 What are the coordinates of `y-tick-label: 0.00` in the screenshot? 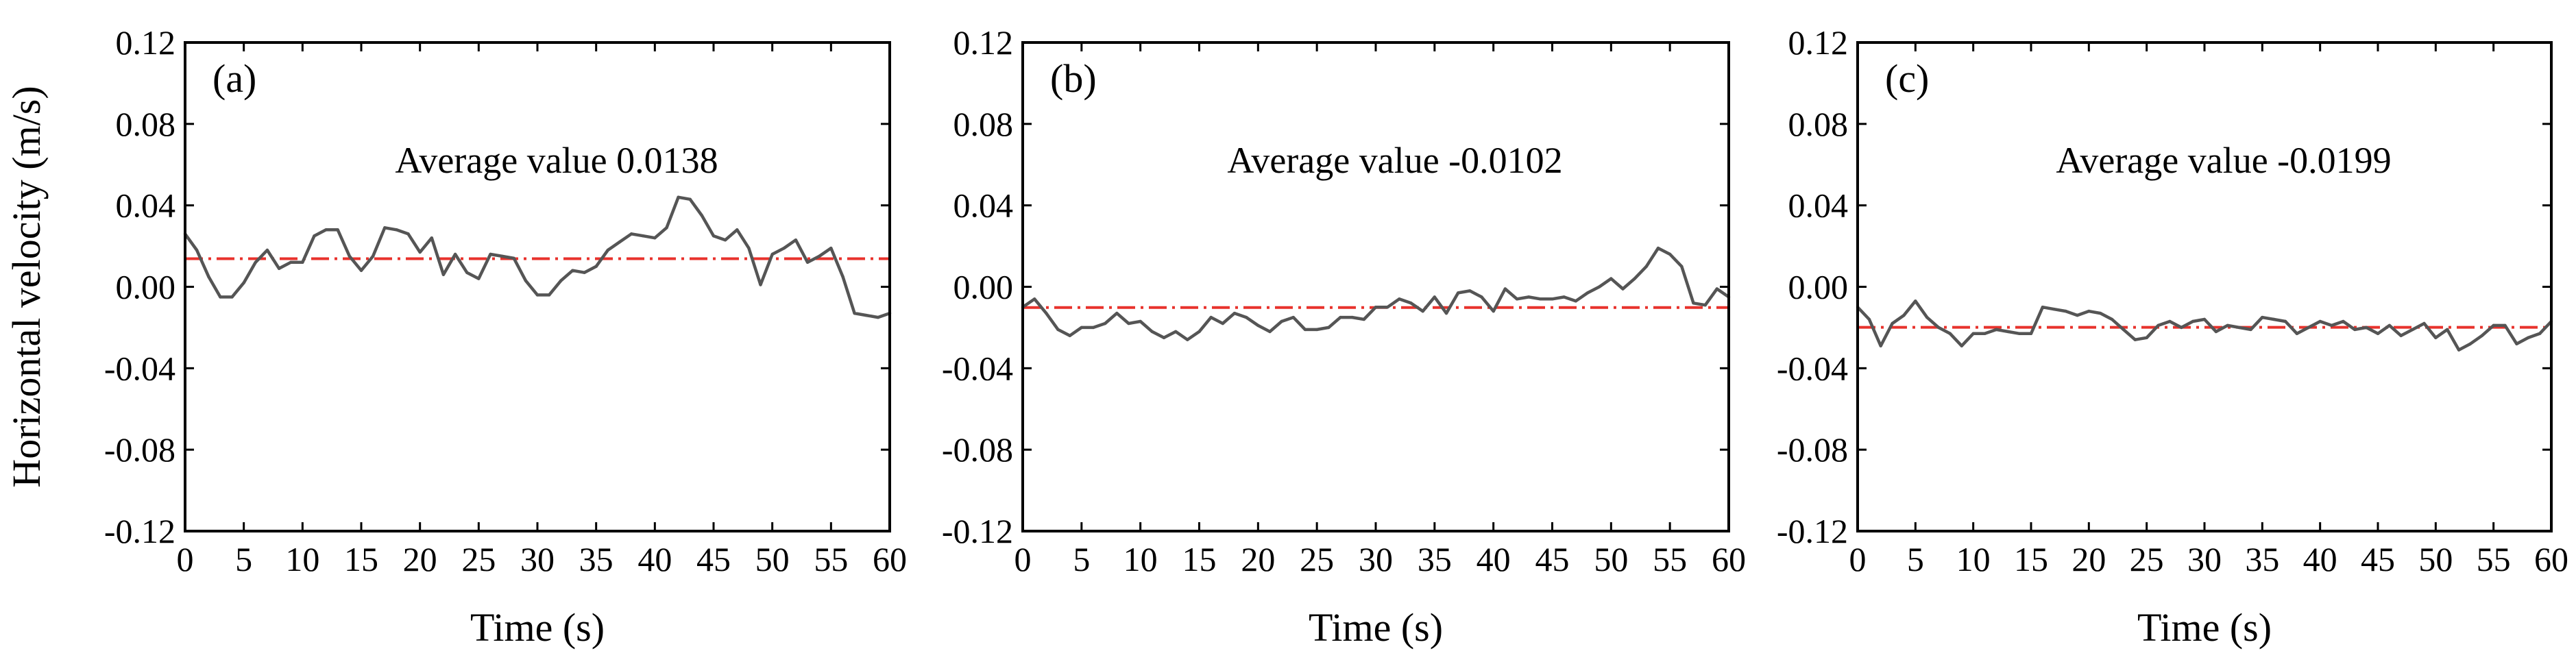 It's located at (146, 287).